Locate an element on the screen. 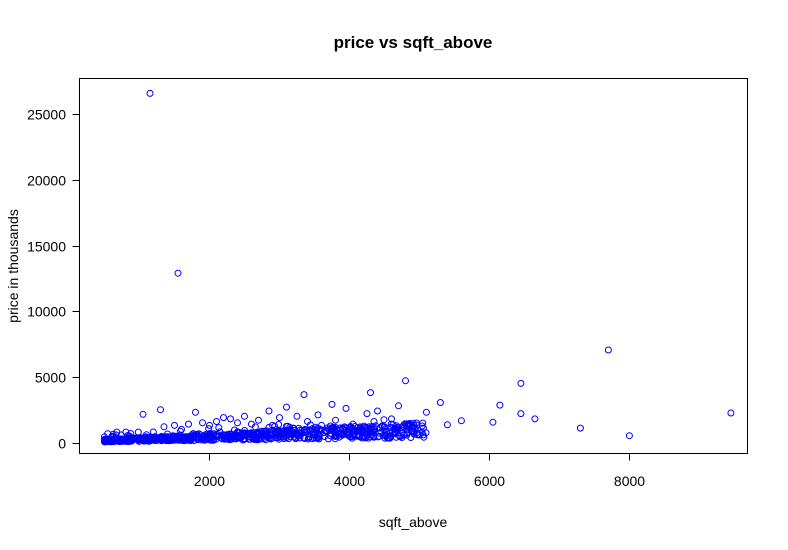  x-tick-label: 4000 is located at coordinates (349, 481).